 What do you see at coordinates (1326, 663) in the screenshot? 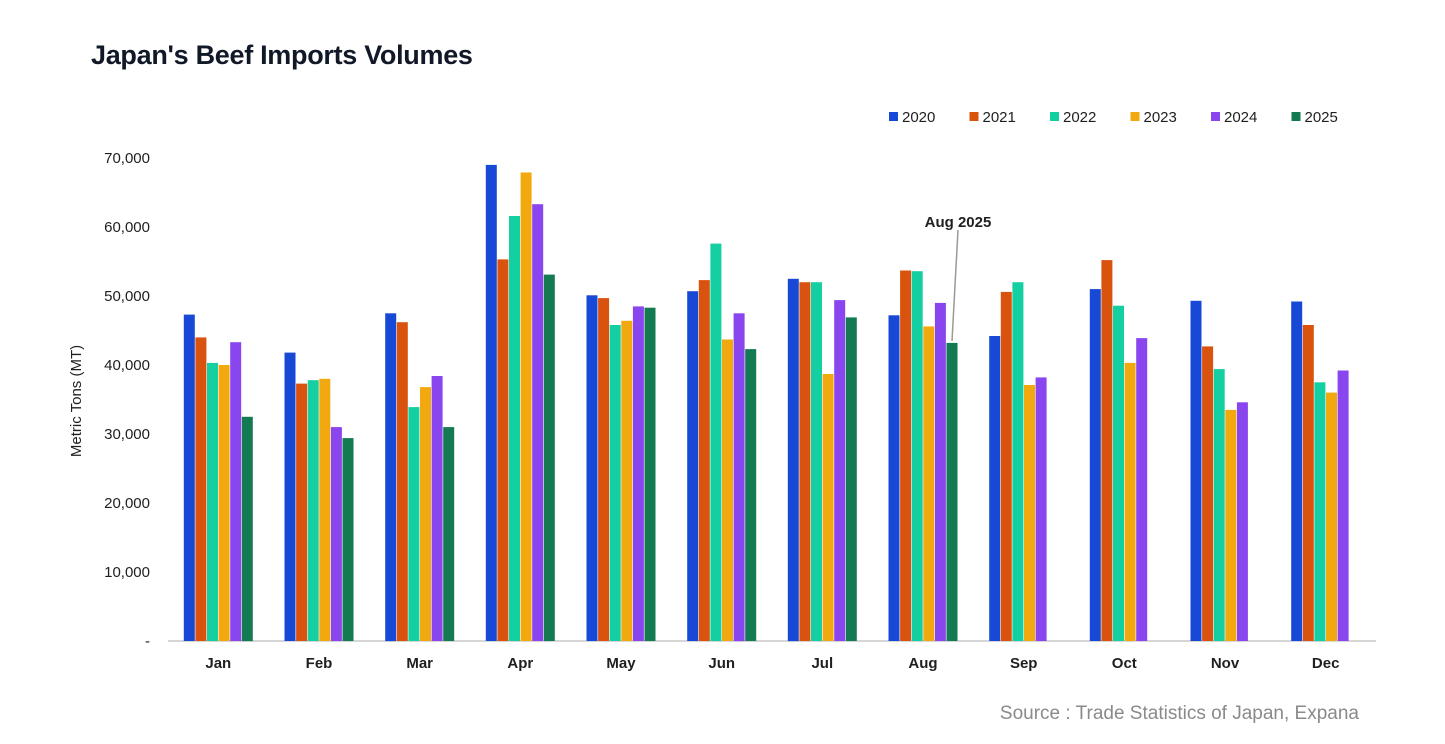
I see `x-tick-label: Dec` at bounding box center [1326, 663].